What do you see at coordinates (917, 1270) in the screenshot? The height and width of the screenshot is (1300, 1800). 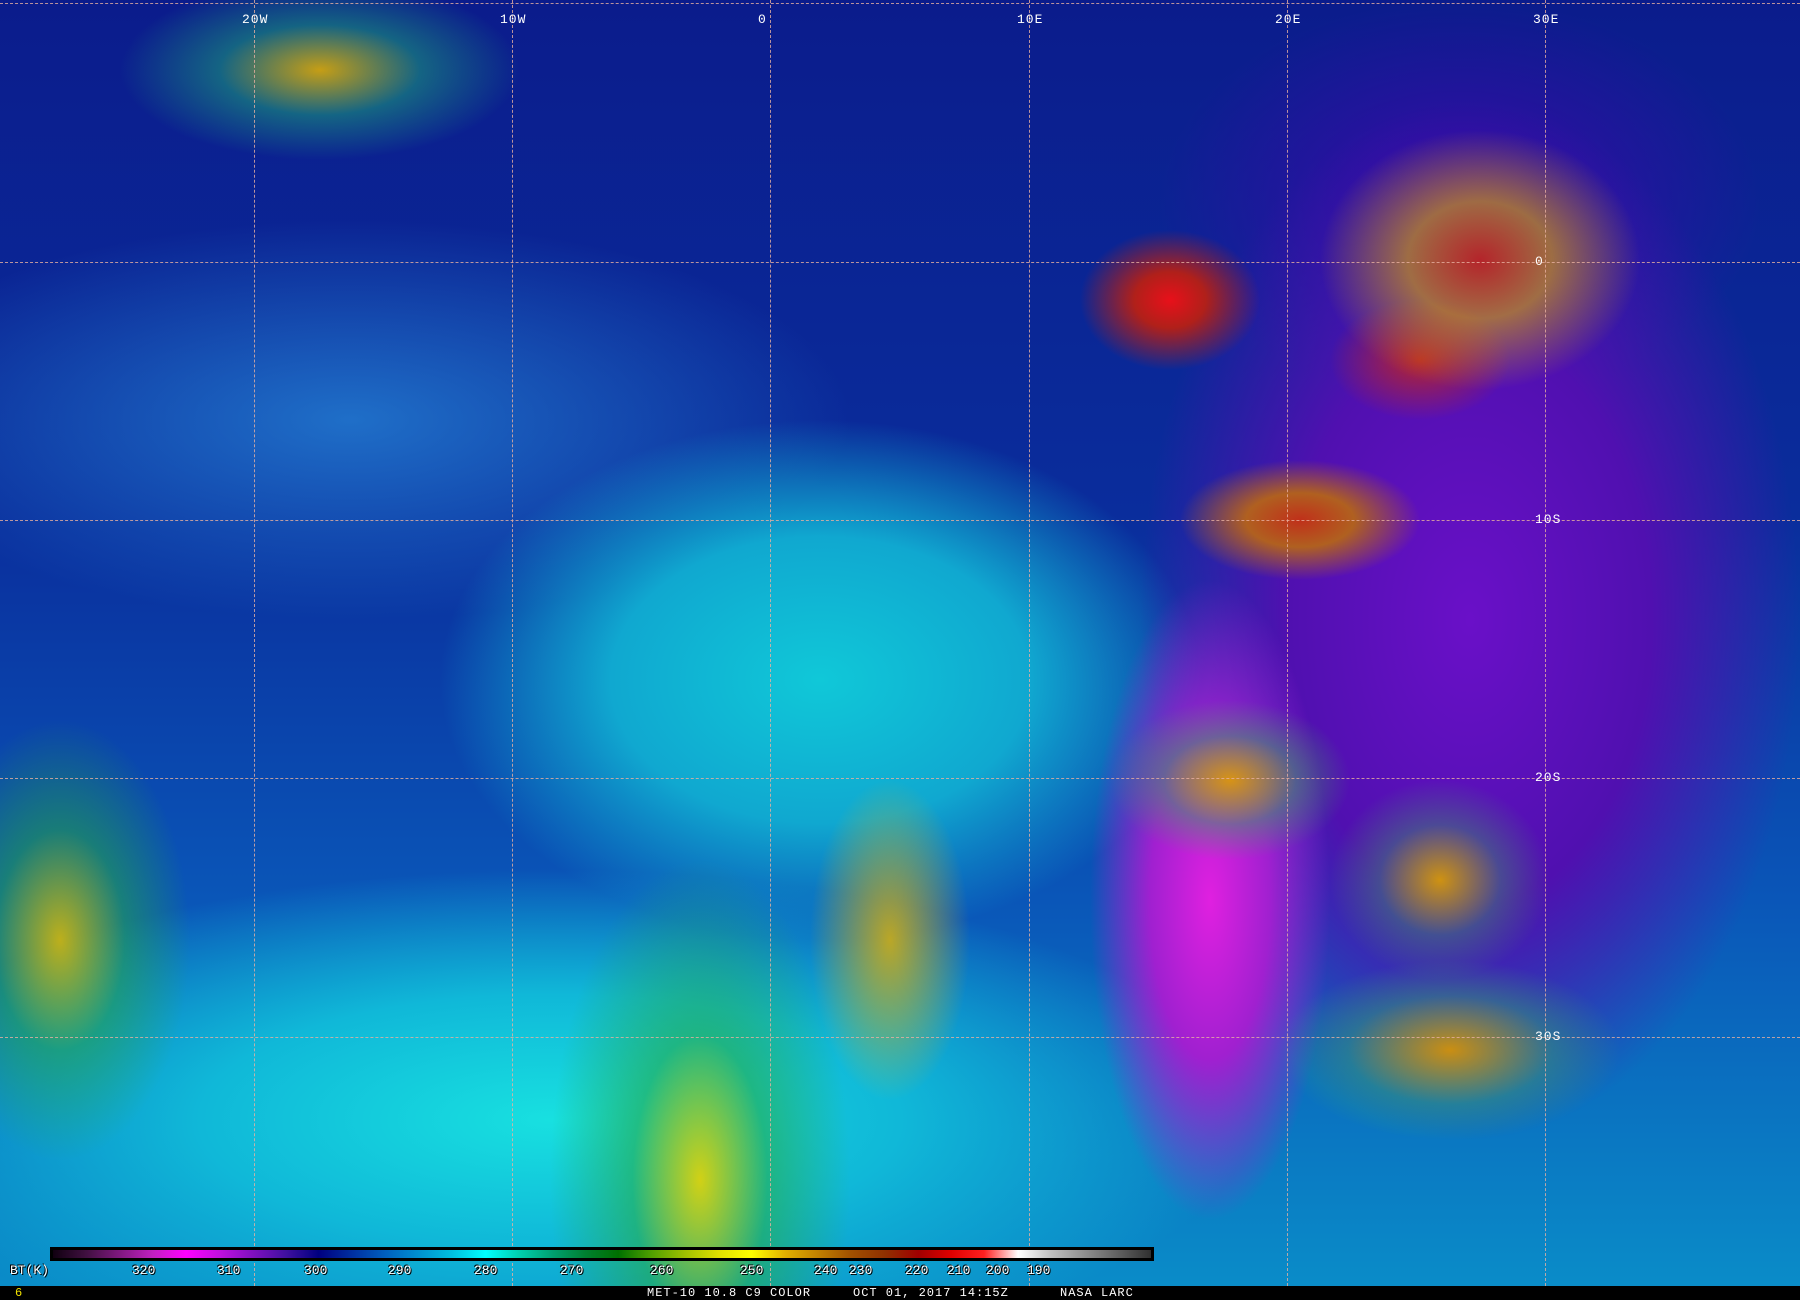 I see `colorbar-tick-label: 220` at bounding box center [917, 1270].